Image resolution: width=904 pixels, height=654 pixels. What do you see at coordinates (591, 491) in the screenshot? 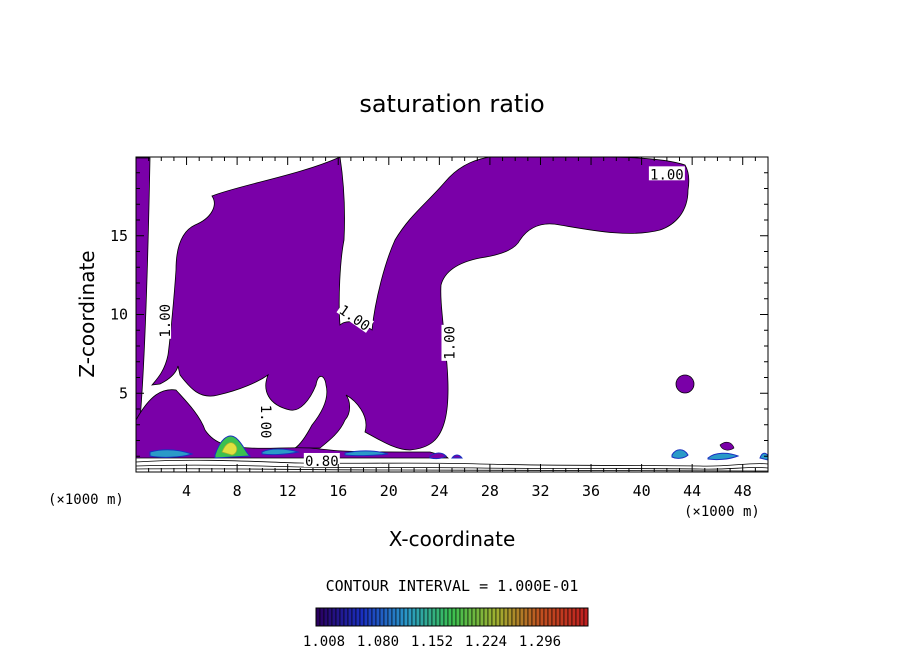
I see `x-tick-label: 36` at bounding box center [591, 491].